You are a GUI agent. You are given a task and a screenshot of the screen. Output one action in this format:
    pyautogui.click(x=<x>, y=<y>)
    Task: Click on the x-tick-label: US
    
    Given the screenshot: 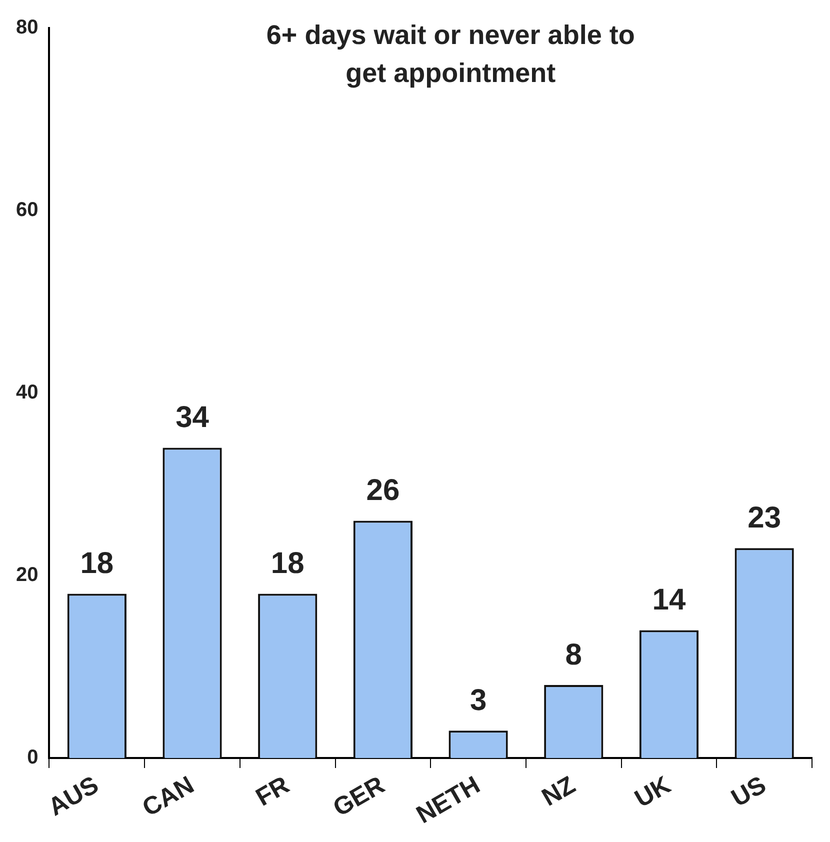 What is the action you would take?
    pyautogui.click(x=748, y=791)
    